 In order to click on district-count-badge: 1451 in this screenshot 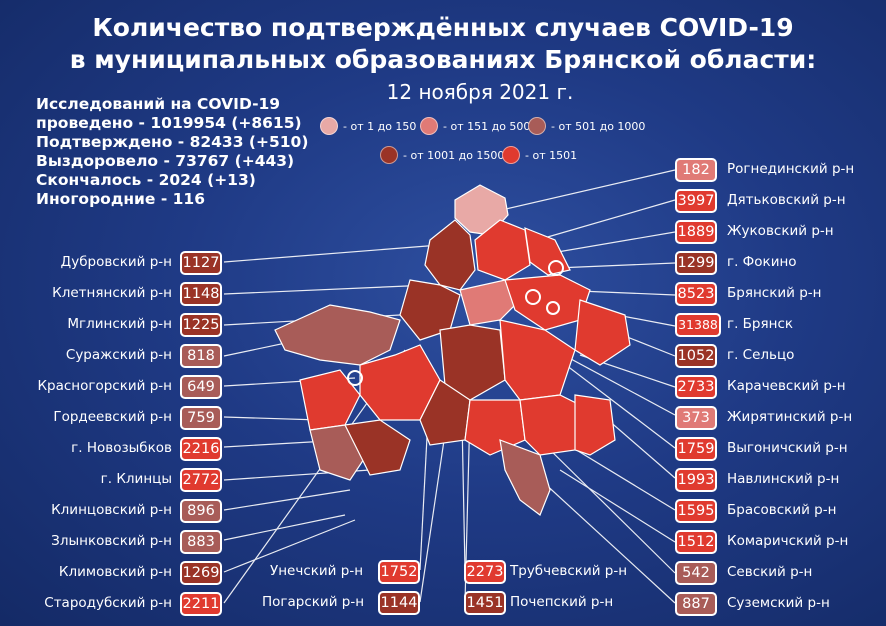, I will do `click(485, 603)`.